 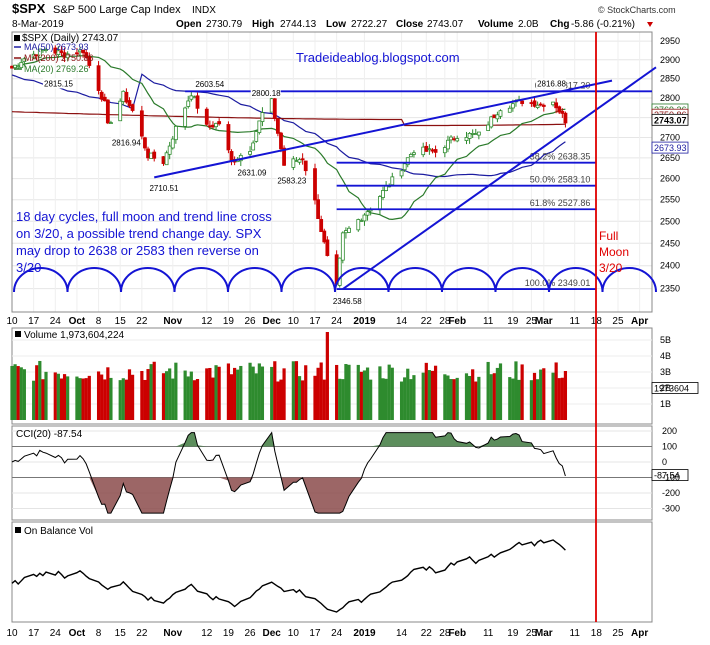 What do you see at coordinates (59, 58) in the screenshot?
I see `legend-ma200: MA(200) 2750.86` at bounding box center [59, 58].